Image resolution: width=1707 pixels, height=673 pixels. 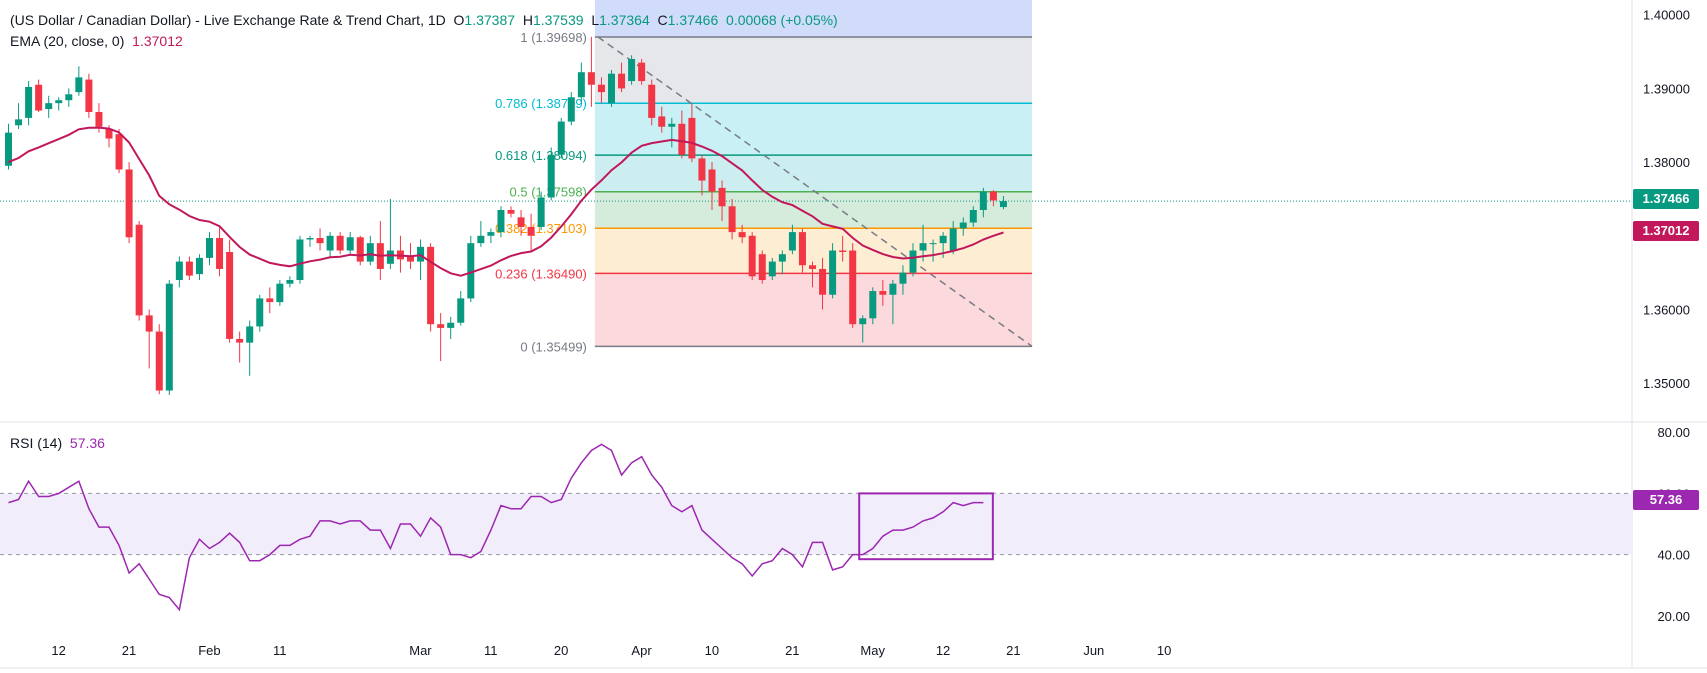 What do you see at coordinates (1093, 650) in the screenshot?
I see `time-axis-label: Jun` at bounding box center [1093, 650].